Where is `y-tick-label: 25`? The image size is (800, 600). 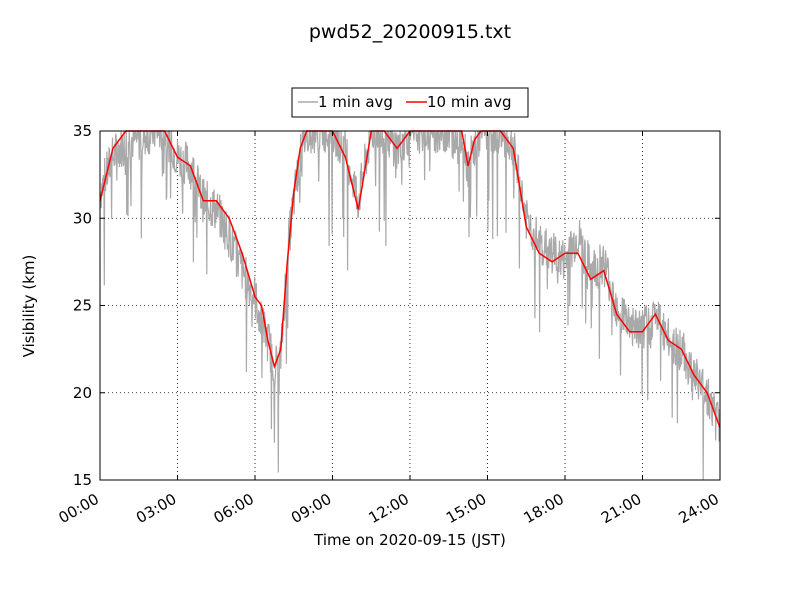
y-tick-label: 25 is located at coordinates (82, 306).